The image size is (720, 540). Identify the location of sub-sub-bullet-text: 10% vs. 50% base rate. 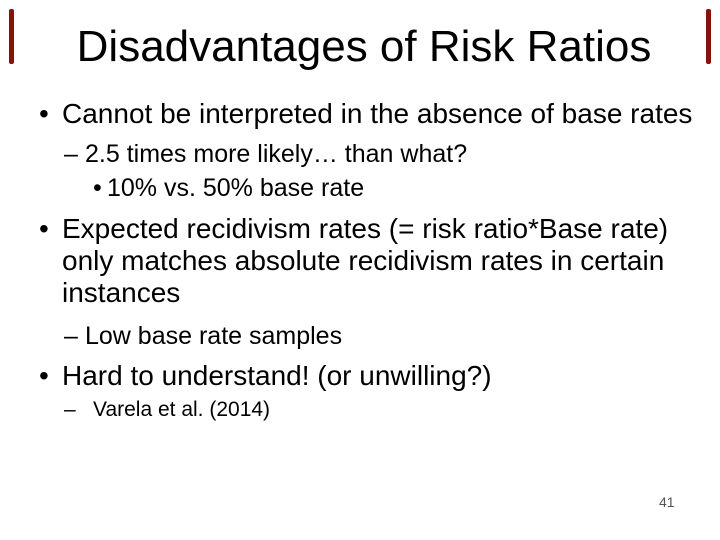
(236, 188).